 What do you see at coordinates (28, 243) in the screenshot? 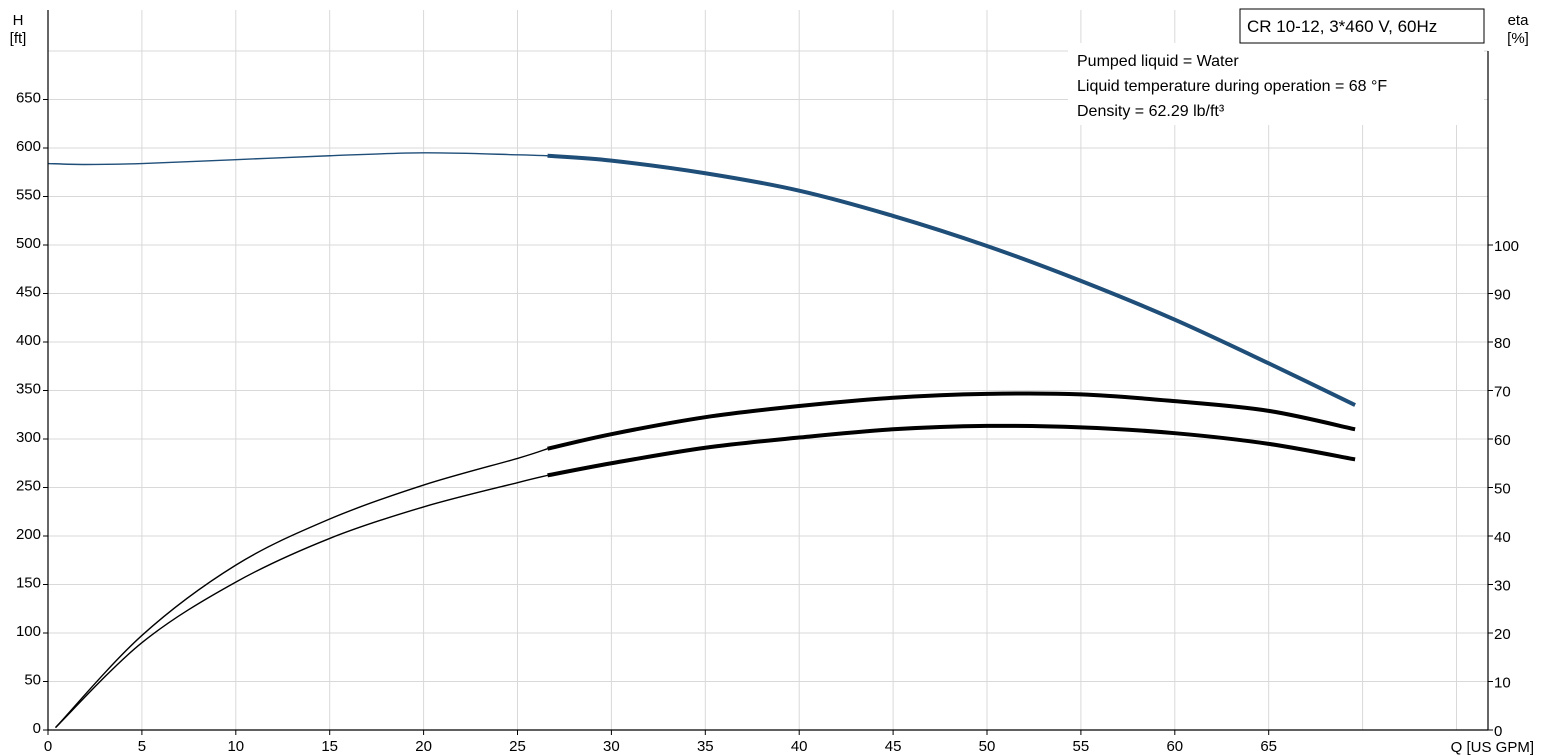
I see `y-left-tick-label: 500` at bounding box center [28, 243].